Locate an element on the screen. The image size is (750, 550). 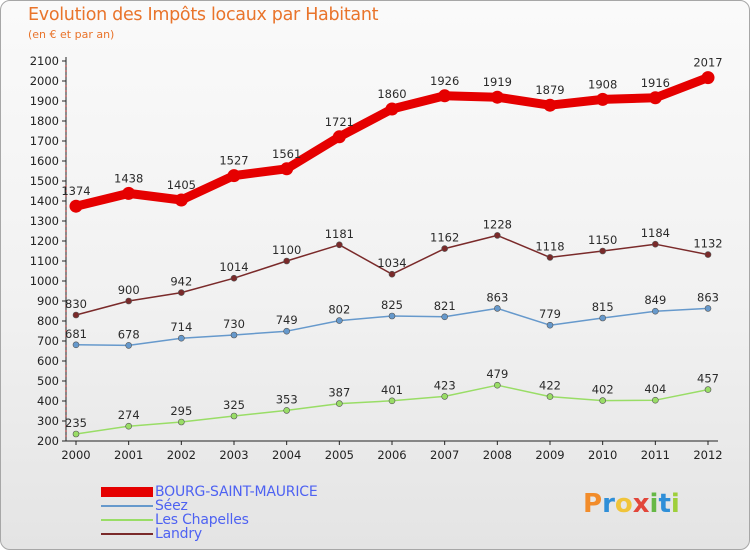
data-label-landry-2002: 942 is located at coordinates (181, 282).